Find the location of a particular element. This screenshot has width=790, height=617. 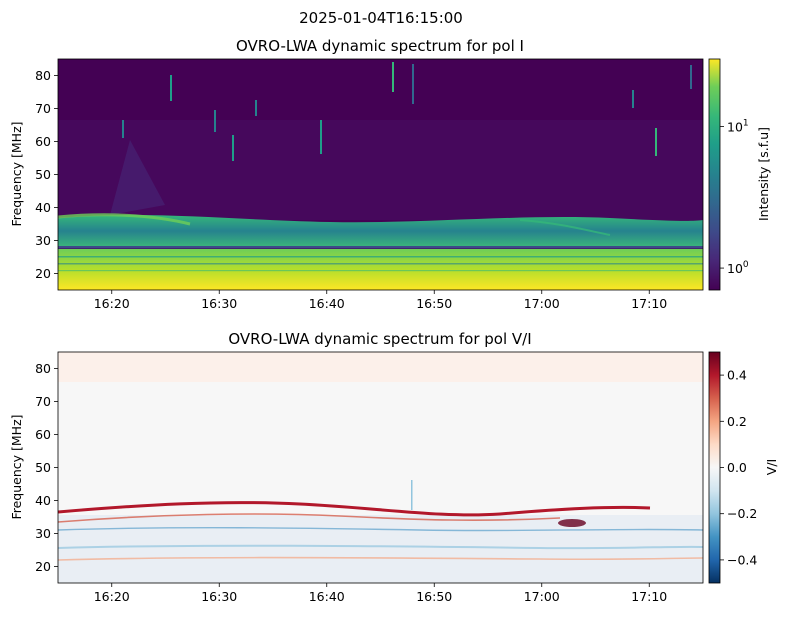

heatmap-emission-ridge is located at coordinates (124, 219).